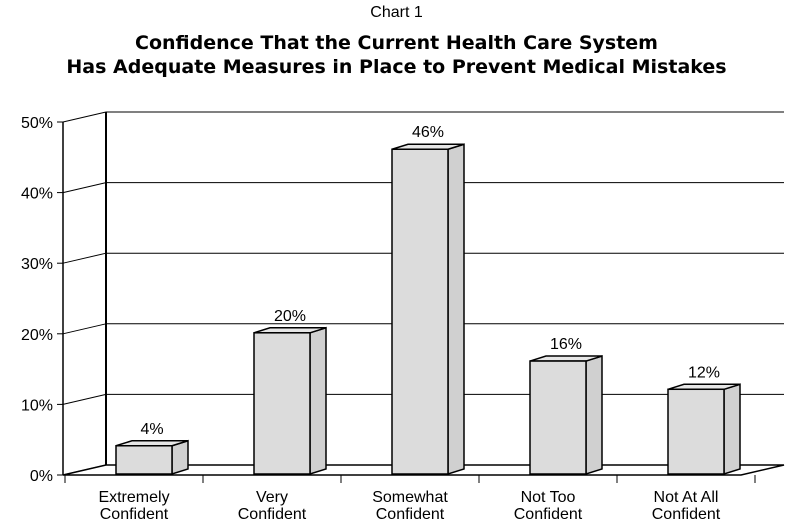  Describe the element at coordinates (428, 132) in the screenshot. I see `bar-value-label: 46%` at that location.